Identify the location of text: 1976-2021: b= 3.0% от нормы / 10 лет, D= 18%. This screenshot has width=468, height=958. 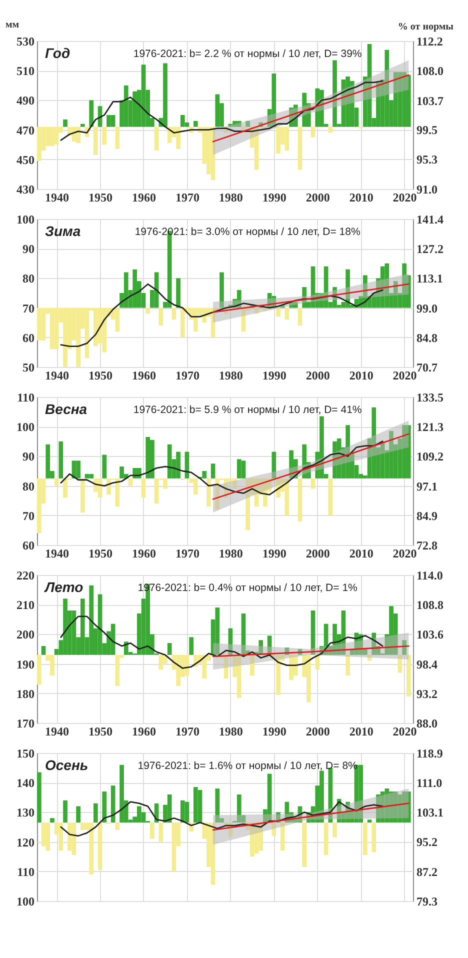
(247, 232).